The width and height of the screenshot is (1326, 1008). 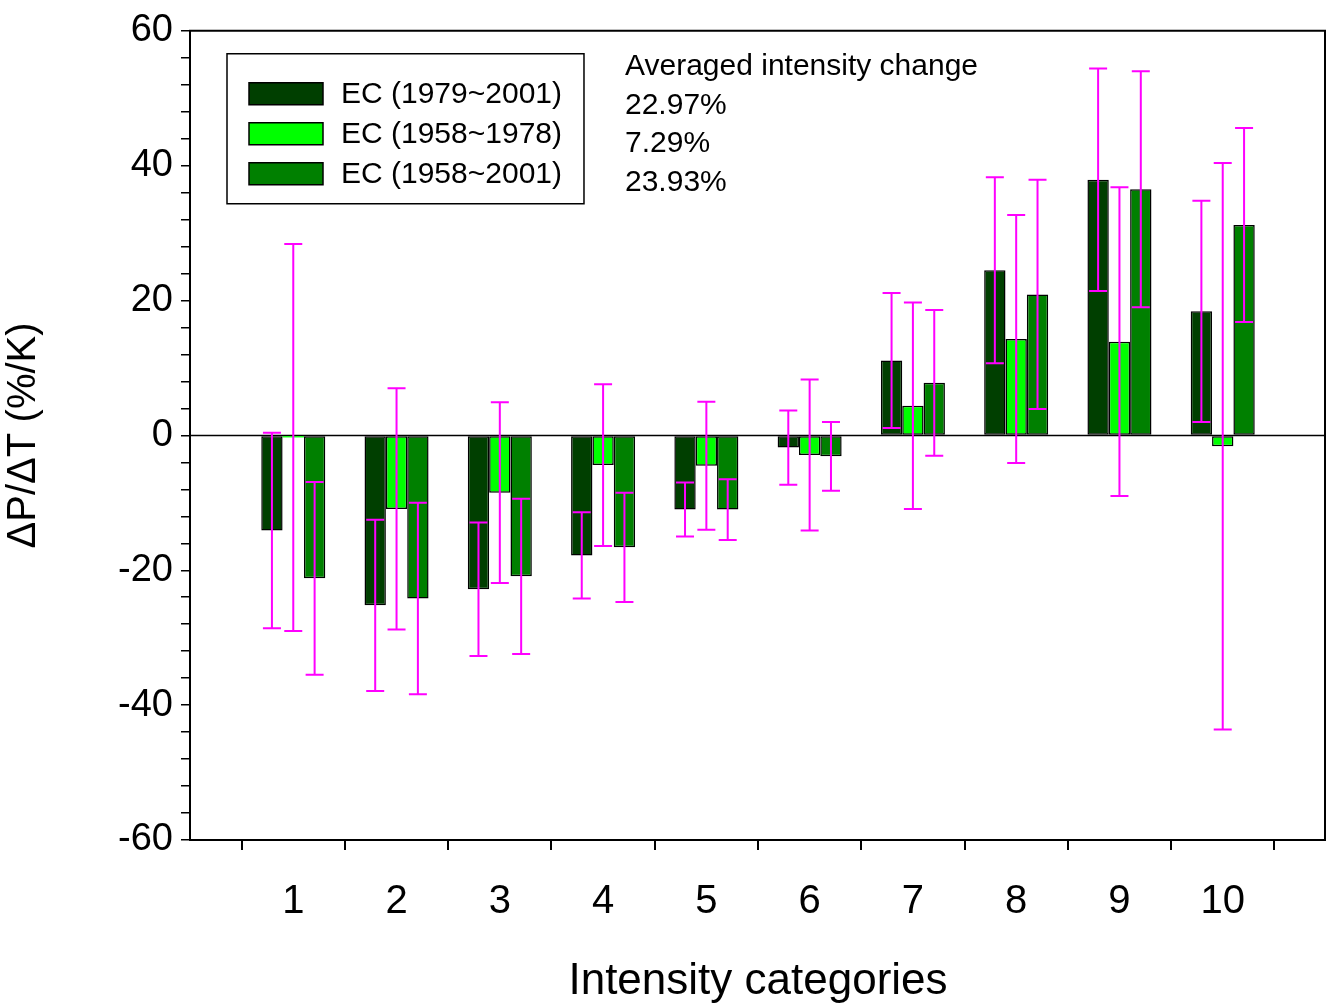 What do you see at coordinates (151, 163) in the screenshot?
I see `y-tick-label: 40` at bounding box center [151, 163].